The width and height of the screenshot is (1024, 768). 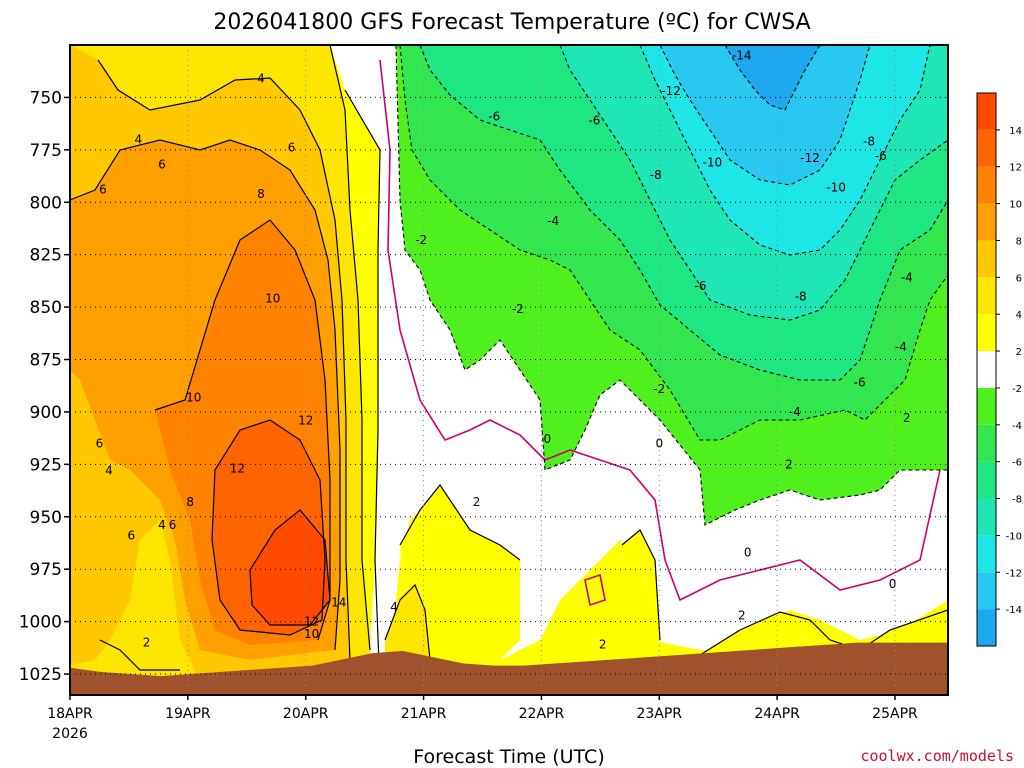 I want to click on colorbar-tick-label: 6, so click(x=1019, y=278).